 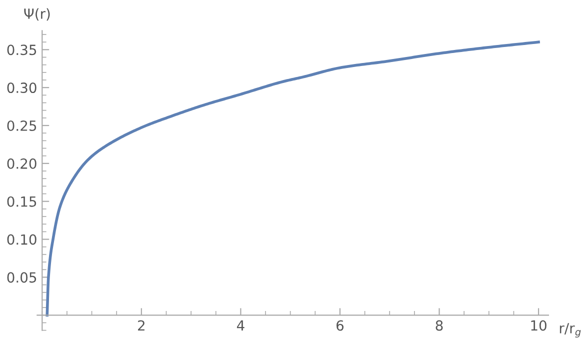 What do you see at coordinates (141, 325) in the screenshot?
I see `x-tick-label: 2` at bounding box center [141, 325].